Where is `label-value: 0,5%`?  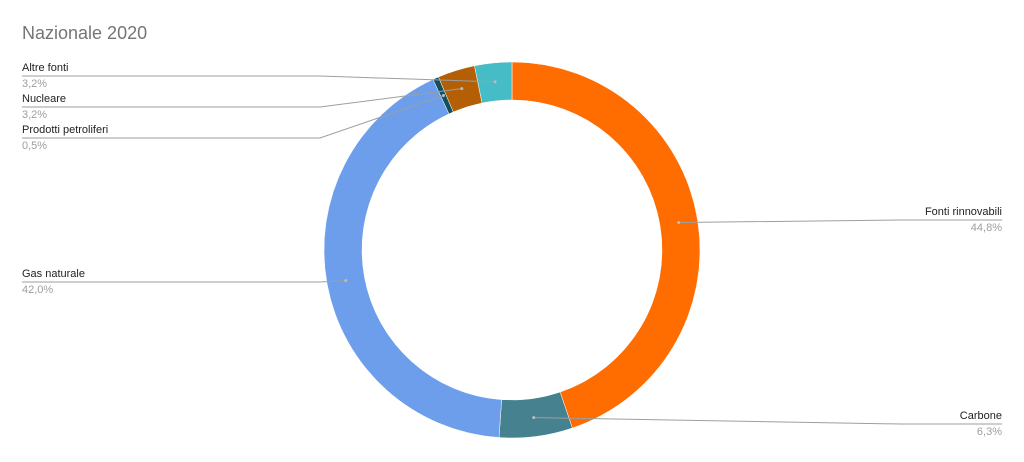 label-value: 0,5% is located at coordinates (34, 146).